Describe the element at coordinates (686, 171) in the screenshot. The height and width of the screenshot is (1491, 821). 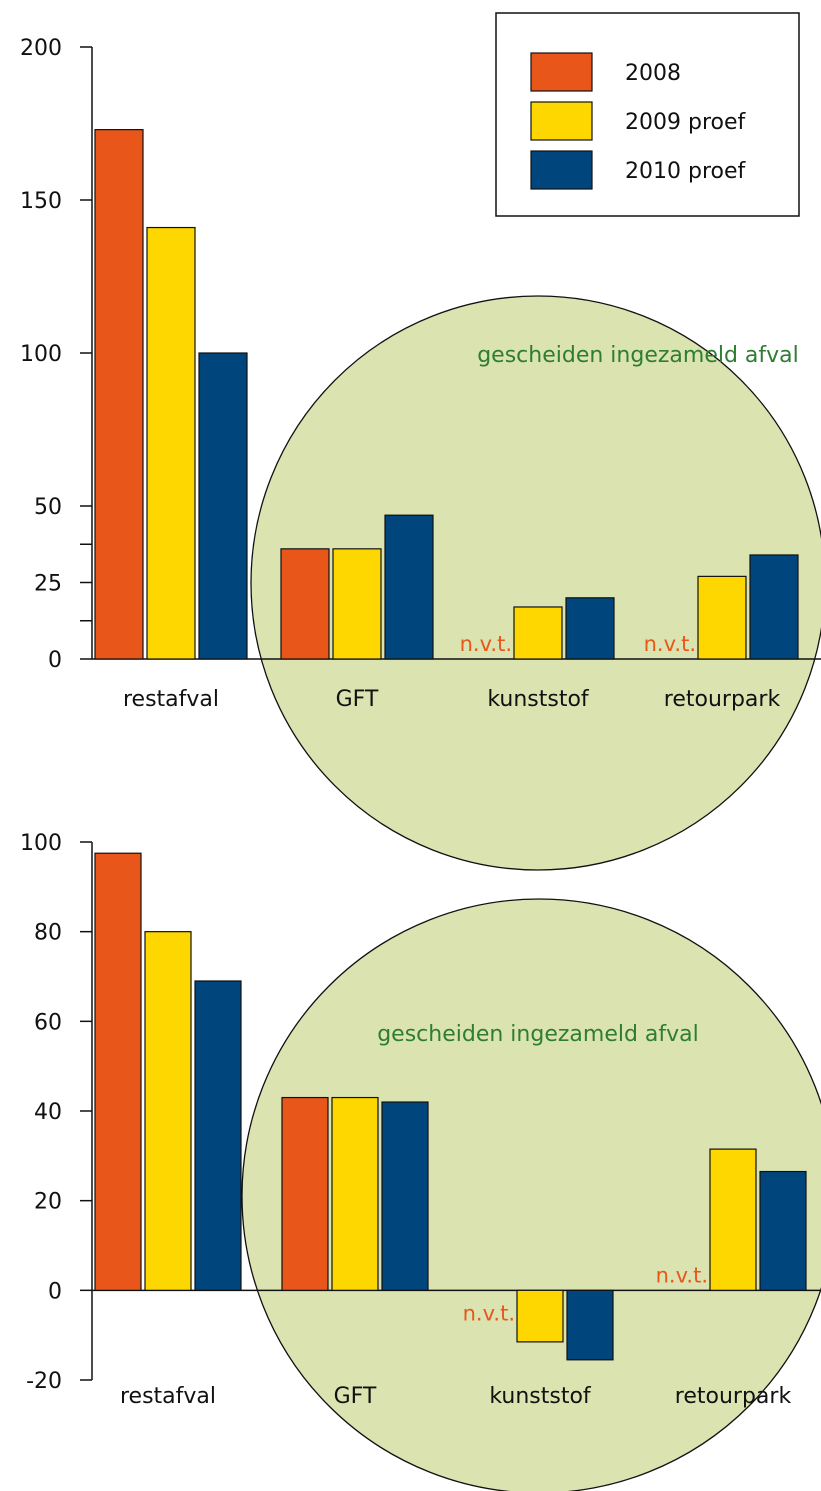
I see `legend-label: 2010 proef` at that location.